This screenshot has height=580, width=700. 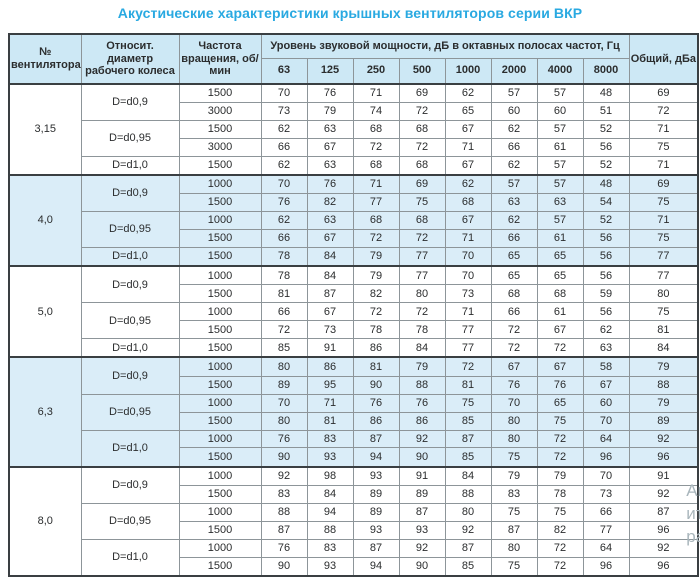 What do you see at coordinates (663, 457) in the screenshot?
I see `total-cell: 96` at bounding box center [663, 457].